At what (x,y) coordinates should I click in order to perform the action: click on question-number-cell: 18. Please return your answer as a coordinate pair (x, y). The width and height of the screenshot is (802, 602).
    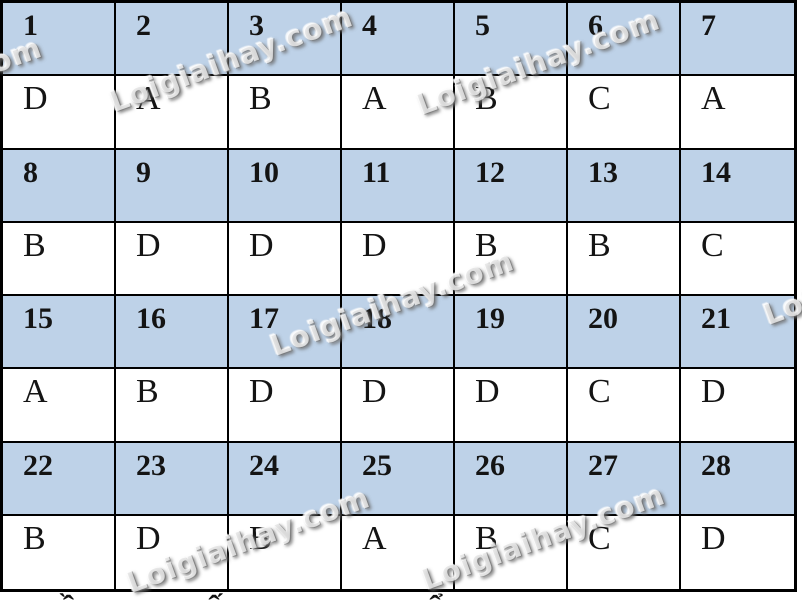
    Looking at the image, I should click on (398, 333).